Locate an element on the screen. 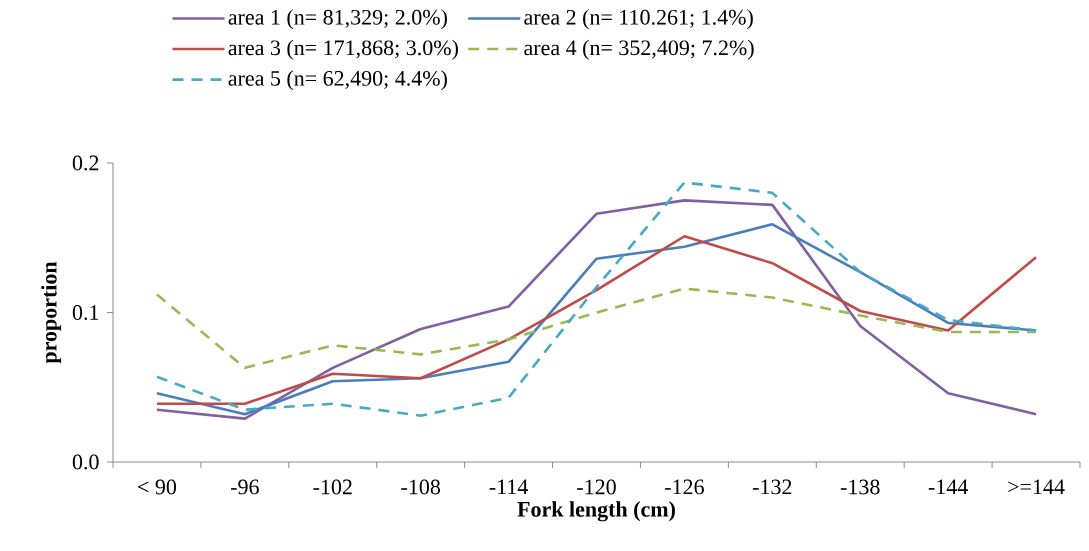 Image resolution: width=1089 pixels, height=551 pixels. x-tick-label: -114 is located at coordinates (509, 487).